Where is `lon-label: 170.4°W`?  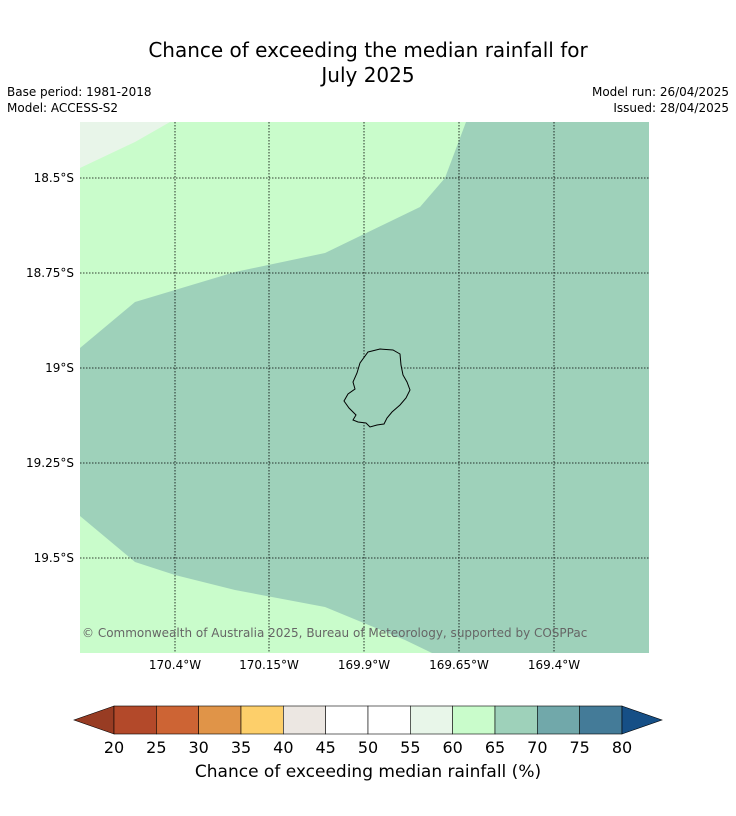 lon-label: 170.4°W is located at coordinates (175, 665).